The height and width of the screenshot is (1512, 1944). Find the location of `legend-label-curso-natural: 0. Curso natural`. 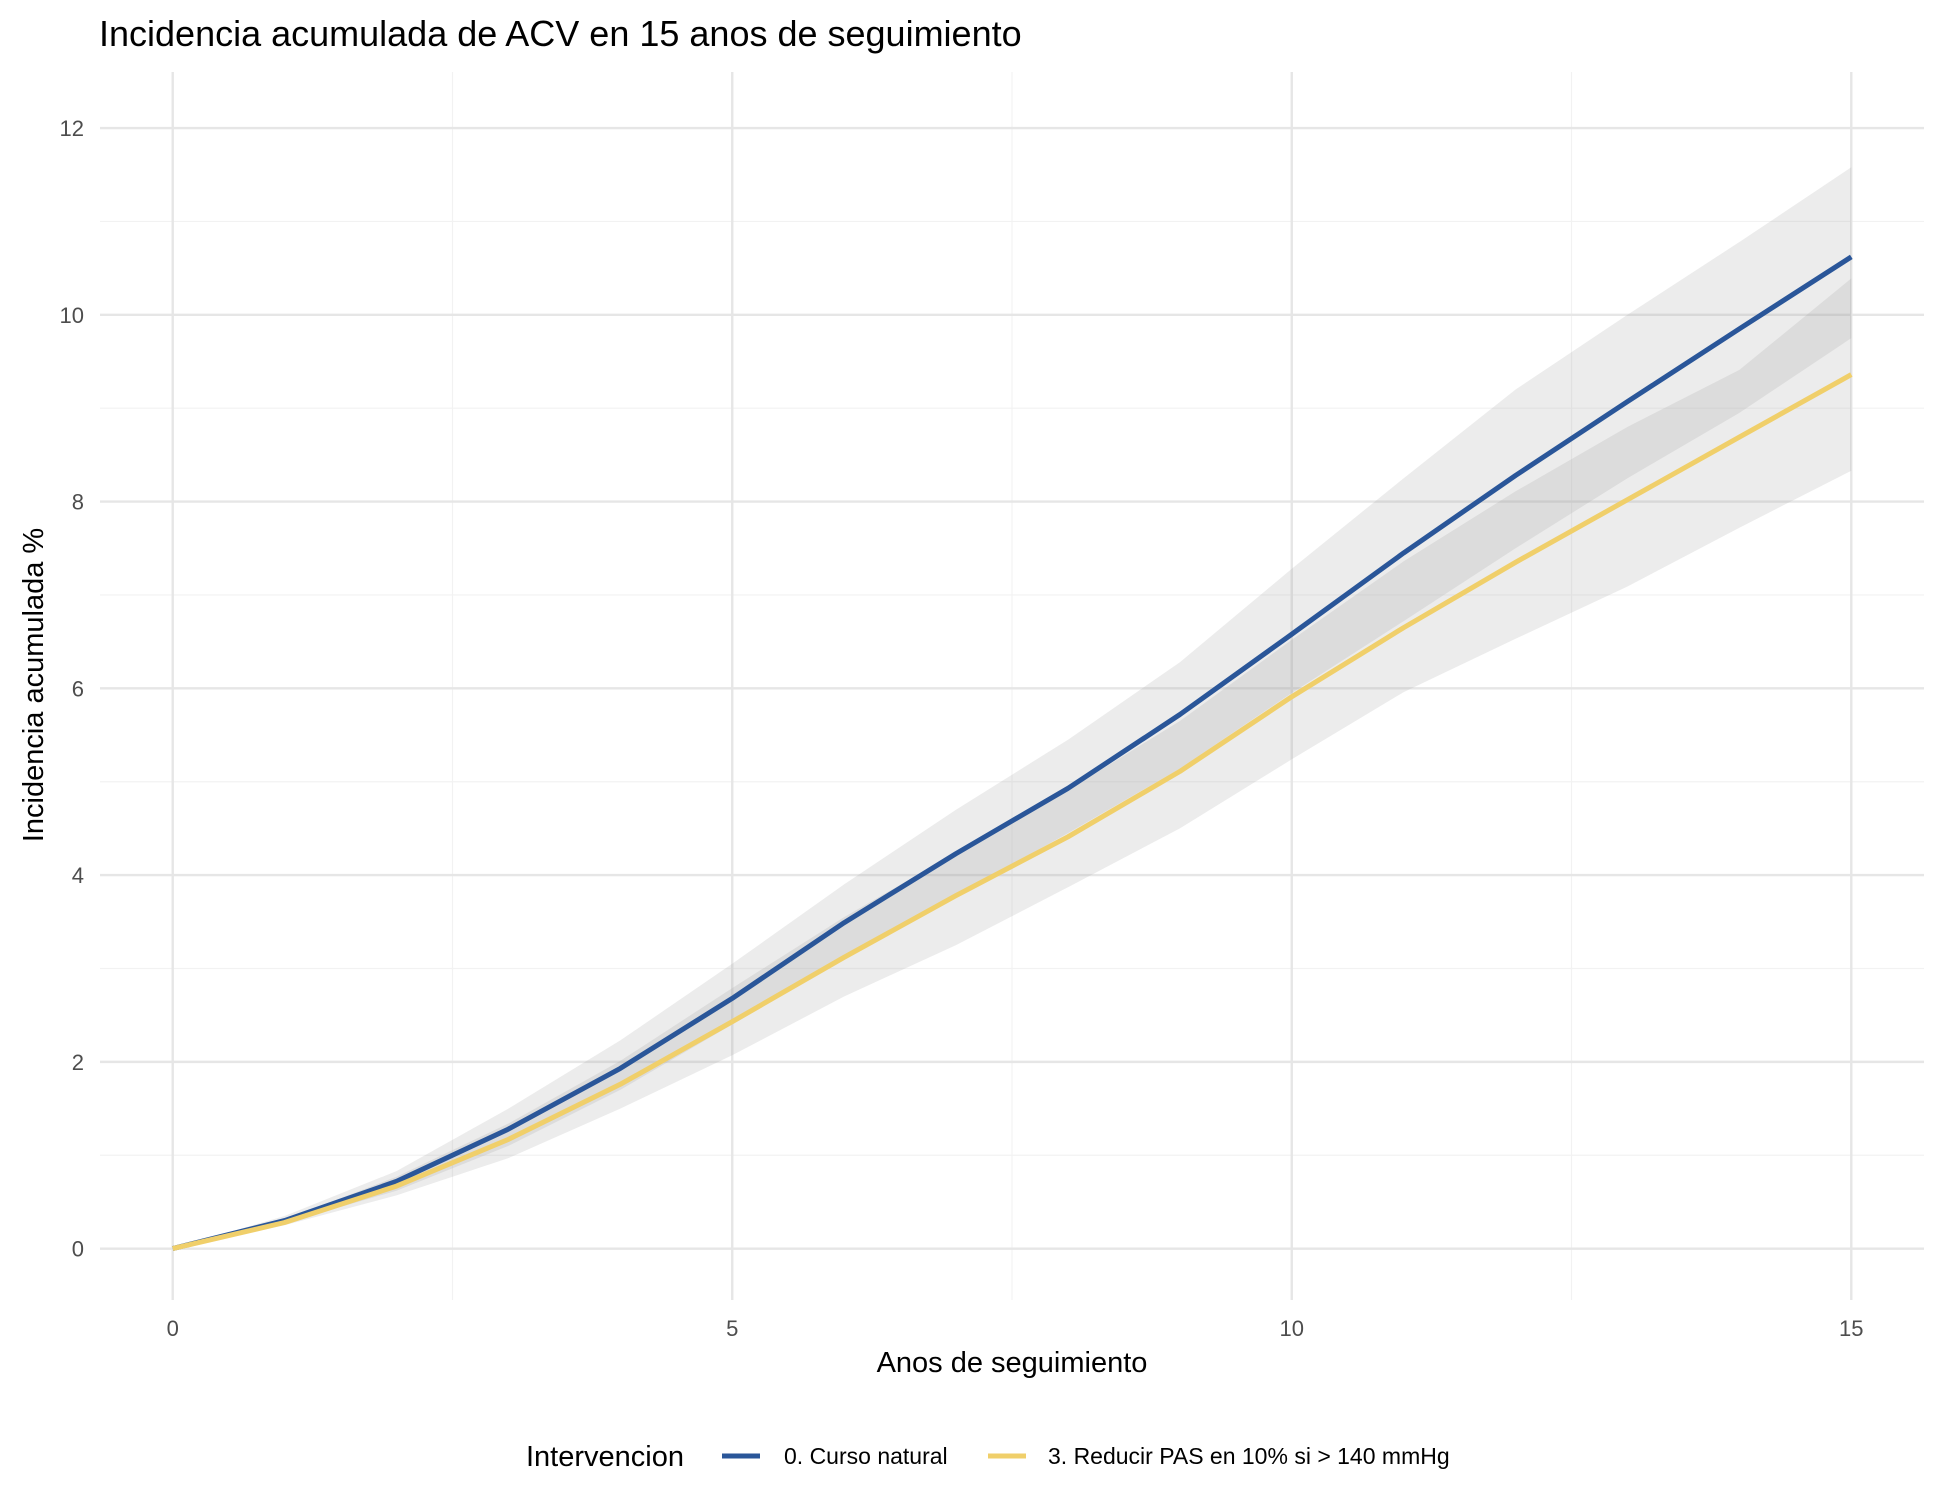

legend-label-curso-natural: 0. Curso natural is located at coordinates (866, 1456).